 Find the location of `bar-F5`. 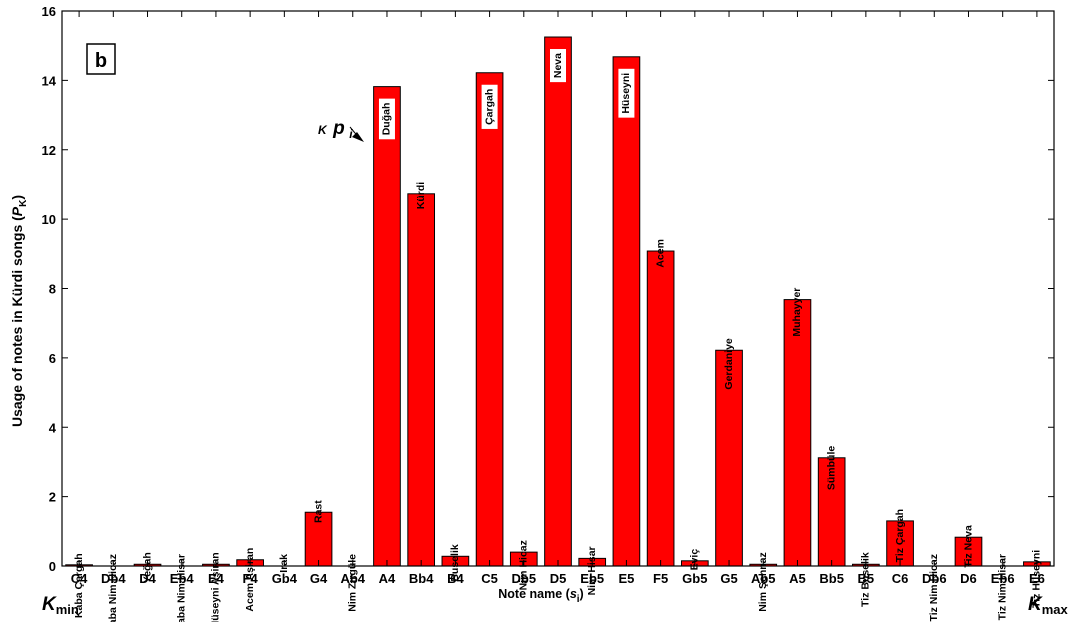

bar-F5 is located at coordinates (660, 408).